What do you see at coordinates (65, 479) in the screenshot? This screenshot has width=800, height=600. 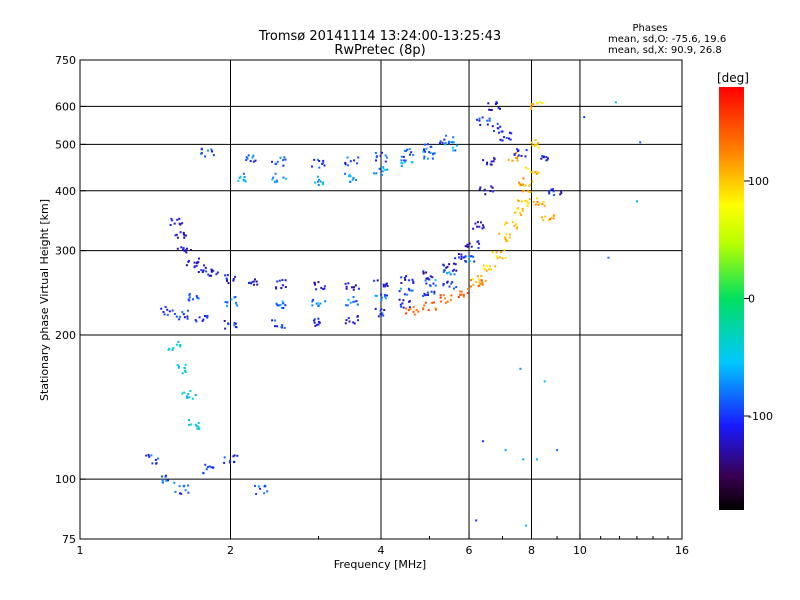 I see `y-tick-label: 100` at bounding box center [65, 479].